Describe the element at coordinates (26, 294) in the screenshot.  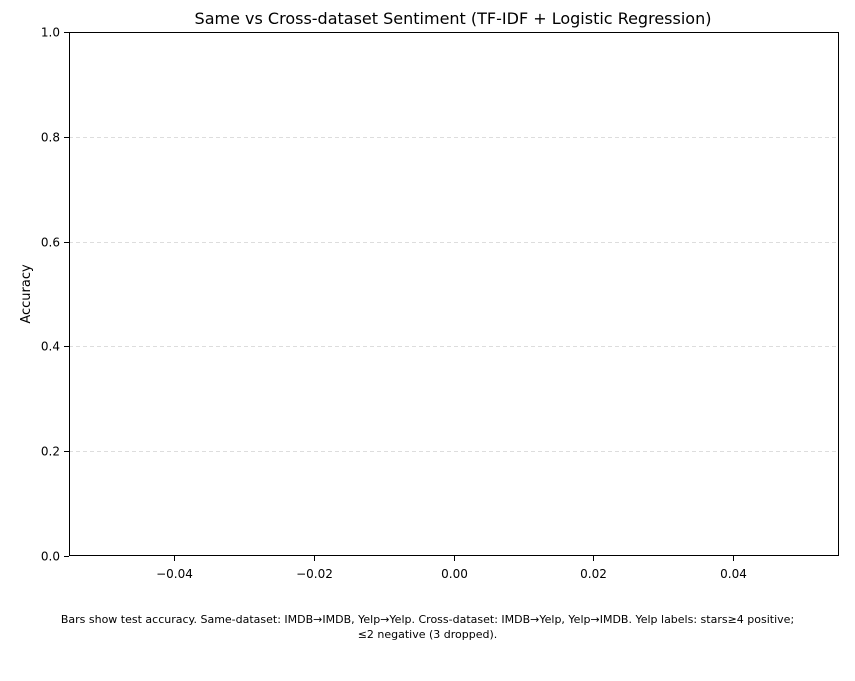
I see `y-axis-label: Accuracy` at that location.